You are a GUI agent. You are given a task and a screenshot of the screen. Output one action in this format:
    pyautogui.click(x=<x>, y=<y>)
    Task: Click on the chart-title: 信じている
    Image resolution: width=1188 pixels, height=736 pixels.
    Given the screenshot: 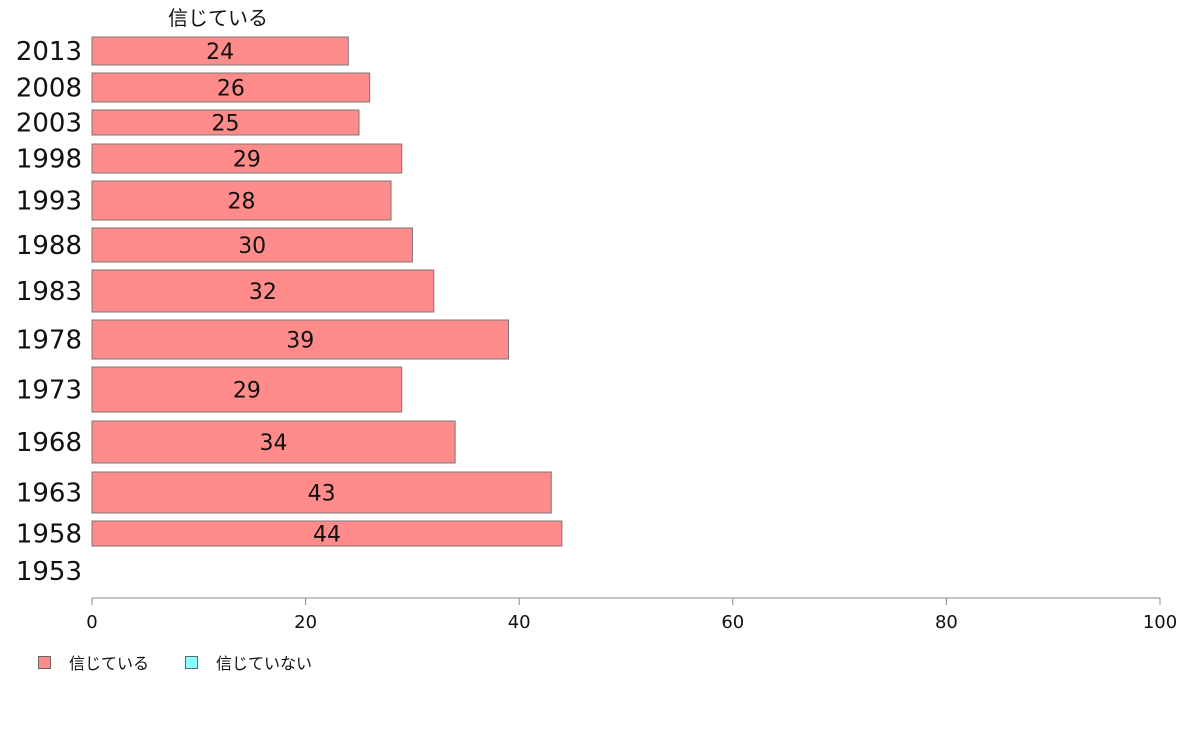 What is the action you would take?
    pyautogui.click(x=218, y=18)
    